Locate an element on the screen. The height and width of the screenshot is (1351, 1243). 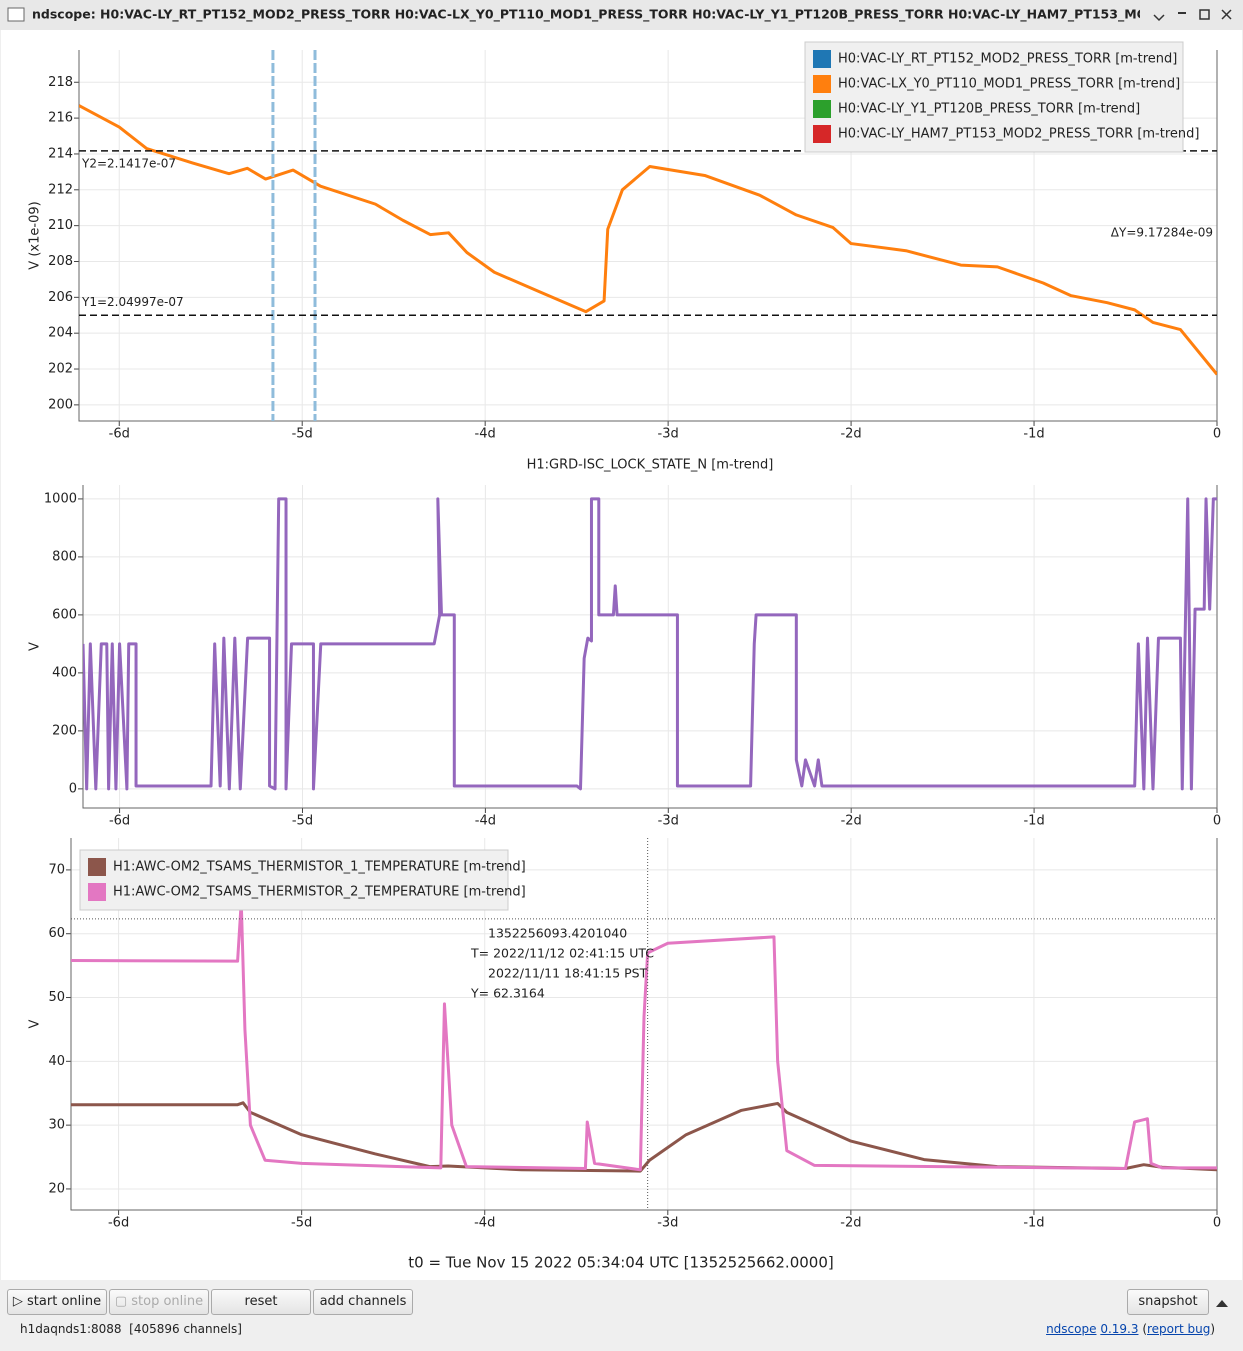
y-tick-label: 40 is located at coordinates (56, 1061).